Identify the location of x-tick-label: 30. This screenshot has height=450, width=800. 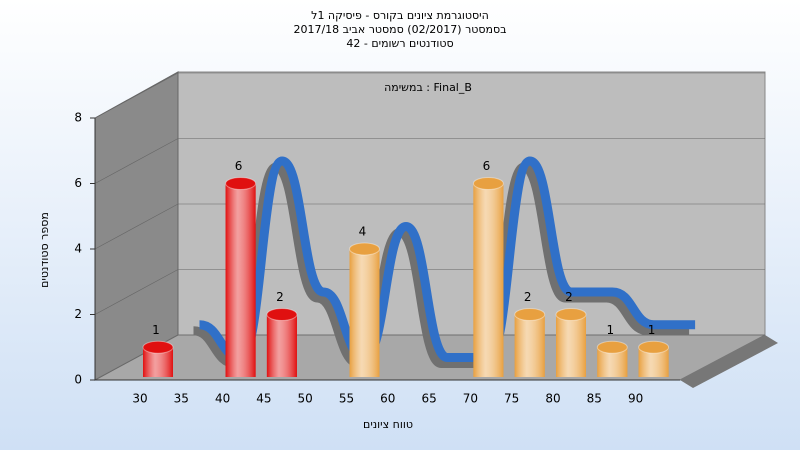
(139, 399).